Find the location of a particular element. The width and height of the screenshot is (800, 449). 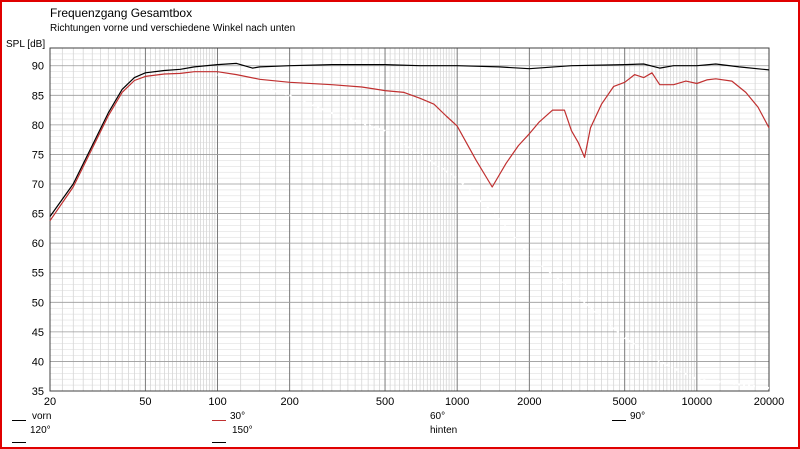

y-axis-label: SPL [dB] is located at coordinates (25, 44).